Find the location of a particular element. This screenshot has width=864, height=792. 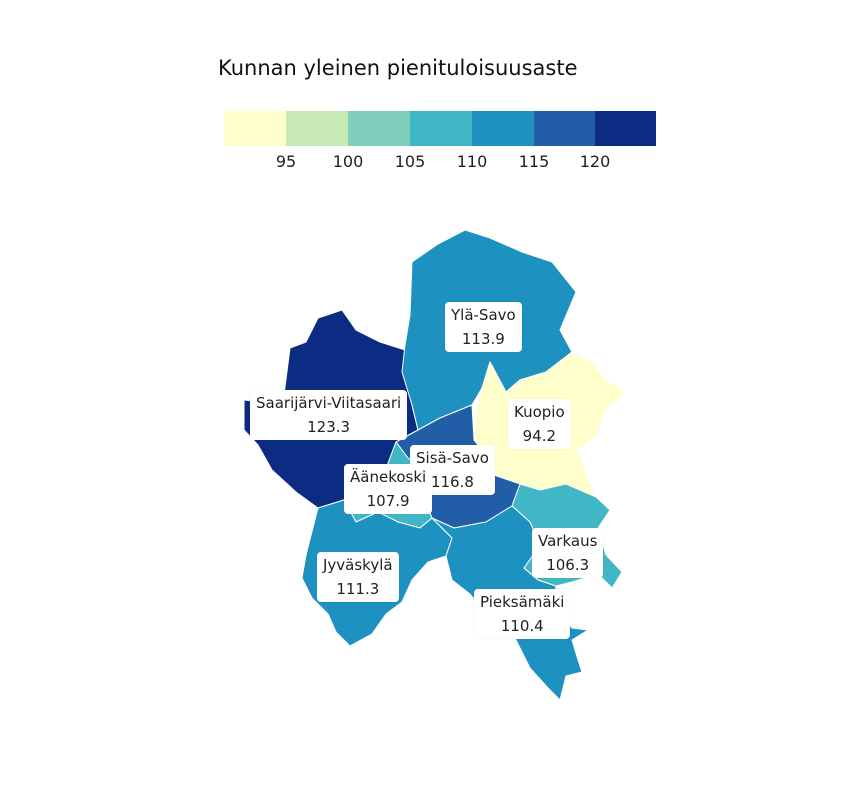

region-label-jyvaskyla: Jyväskylä 111.3 is located at coordinates (358, 577).